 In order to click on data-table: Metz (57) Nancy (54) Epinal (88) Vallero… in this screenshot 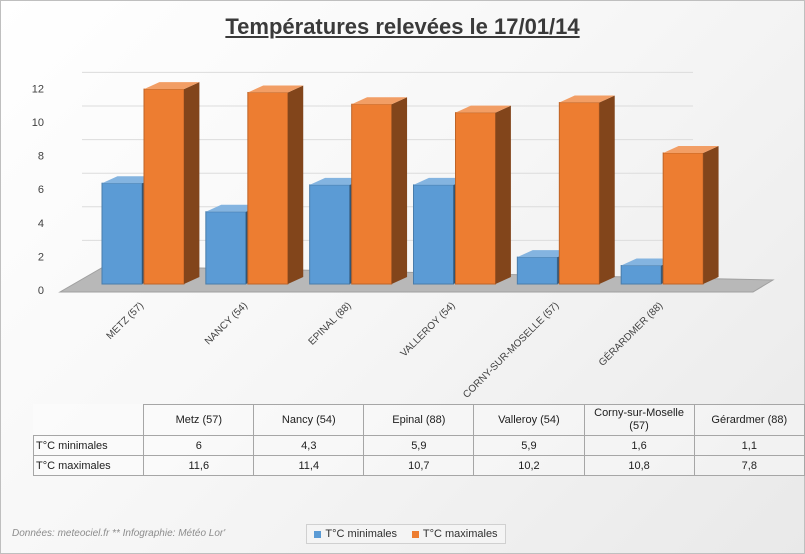, I will do `click(418, 440)`.